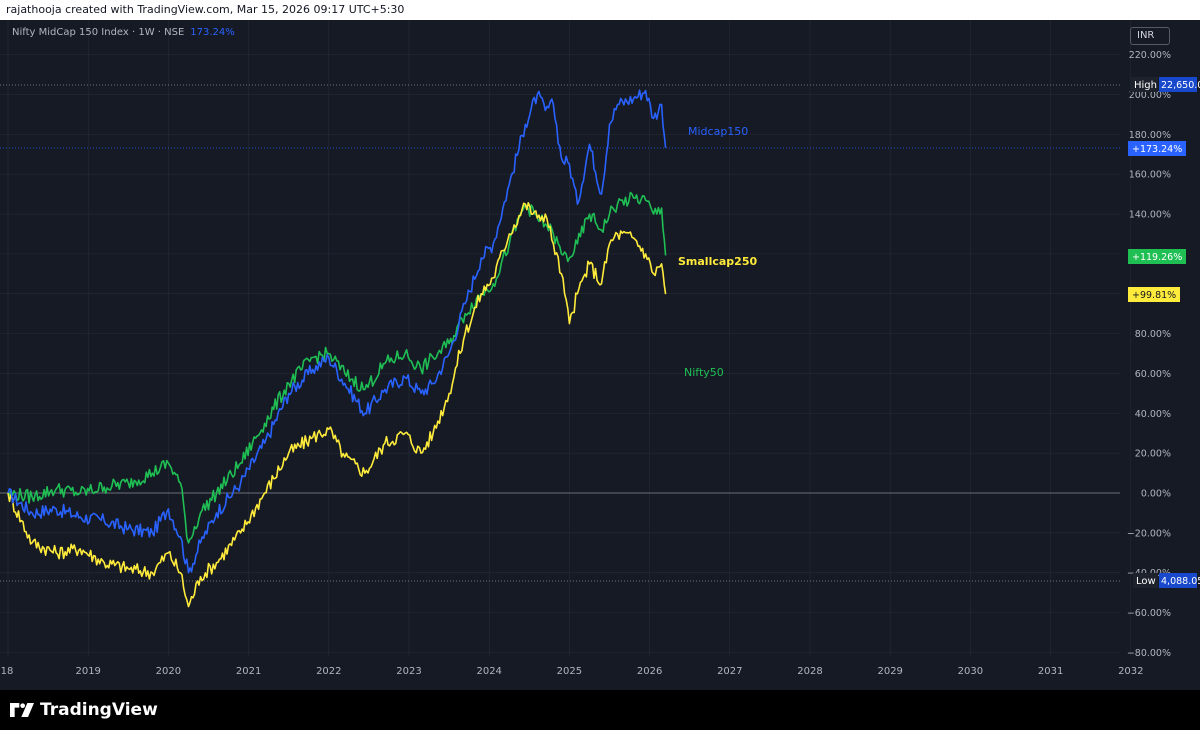 This screenshot has height=730, width=1200. I want to click on x-tick-label: 2030, so click(970, 671).